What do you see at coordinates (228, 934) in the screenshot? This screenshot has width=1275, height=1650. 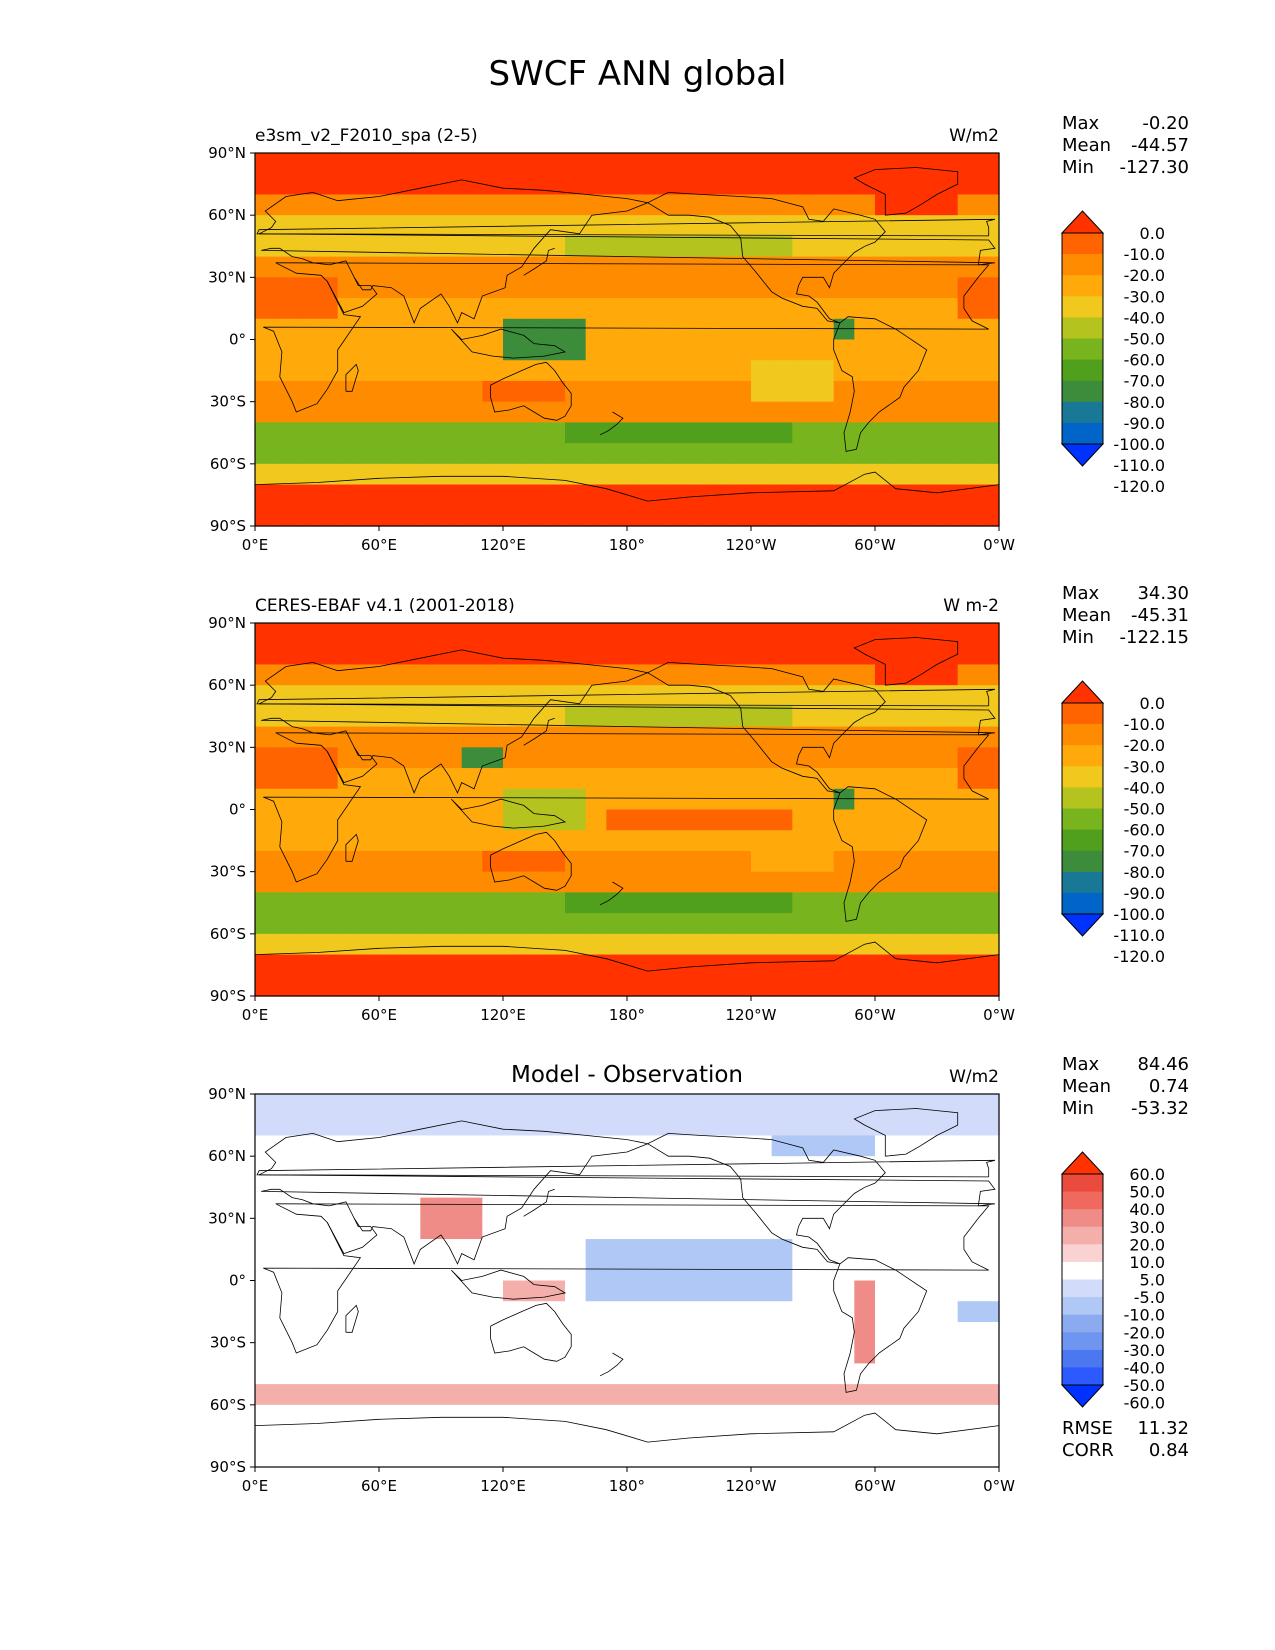 I see `lat-tick-label: 60°S` at bounding box center [228, 934].